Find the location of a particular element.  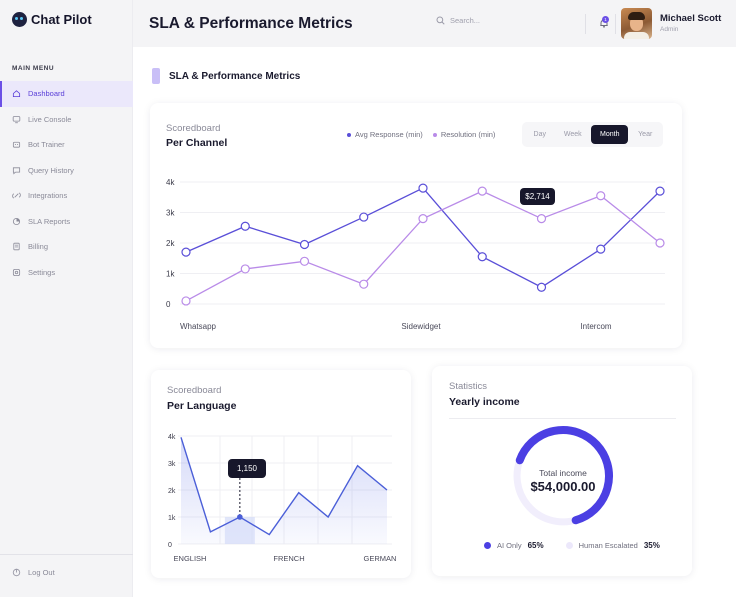

app-name: Chat Pilot is located at coordinates (61, 19).